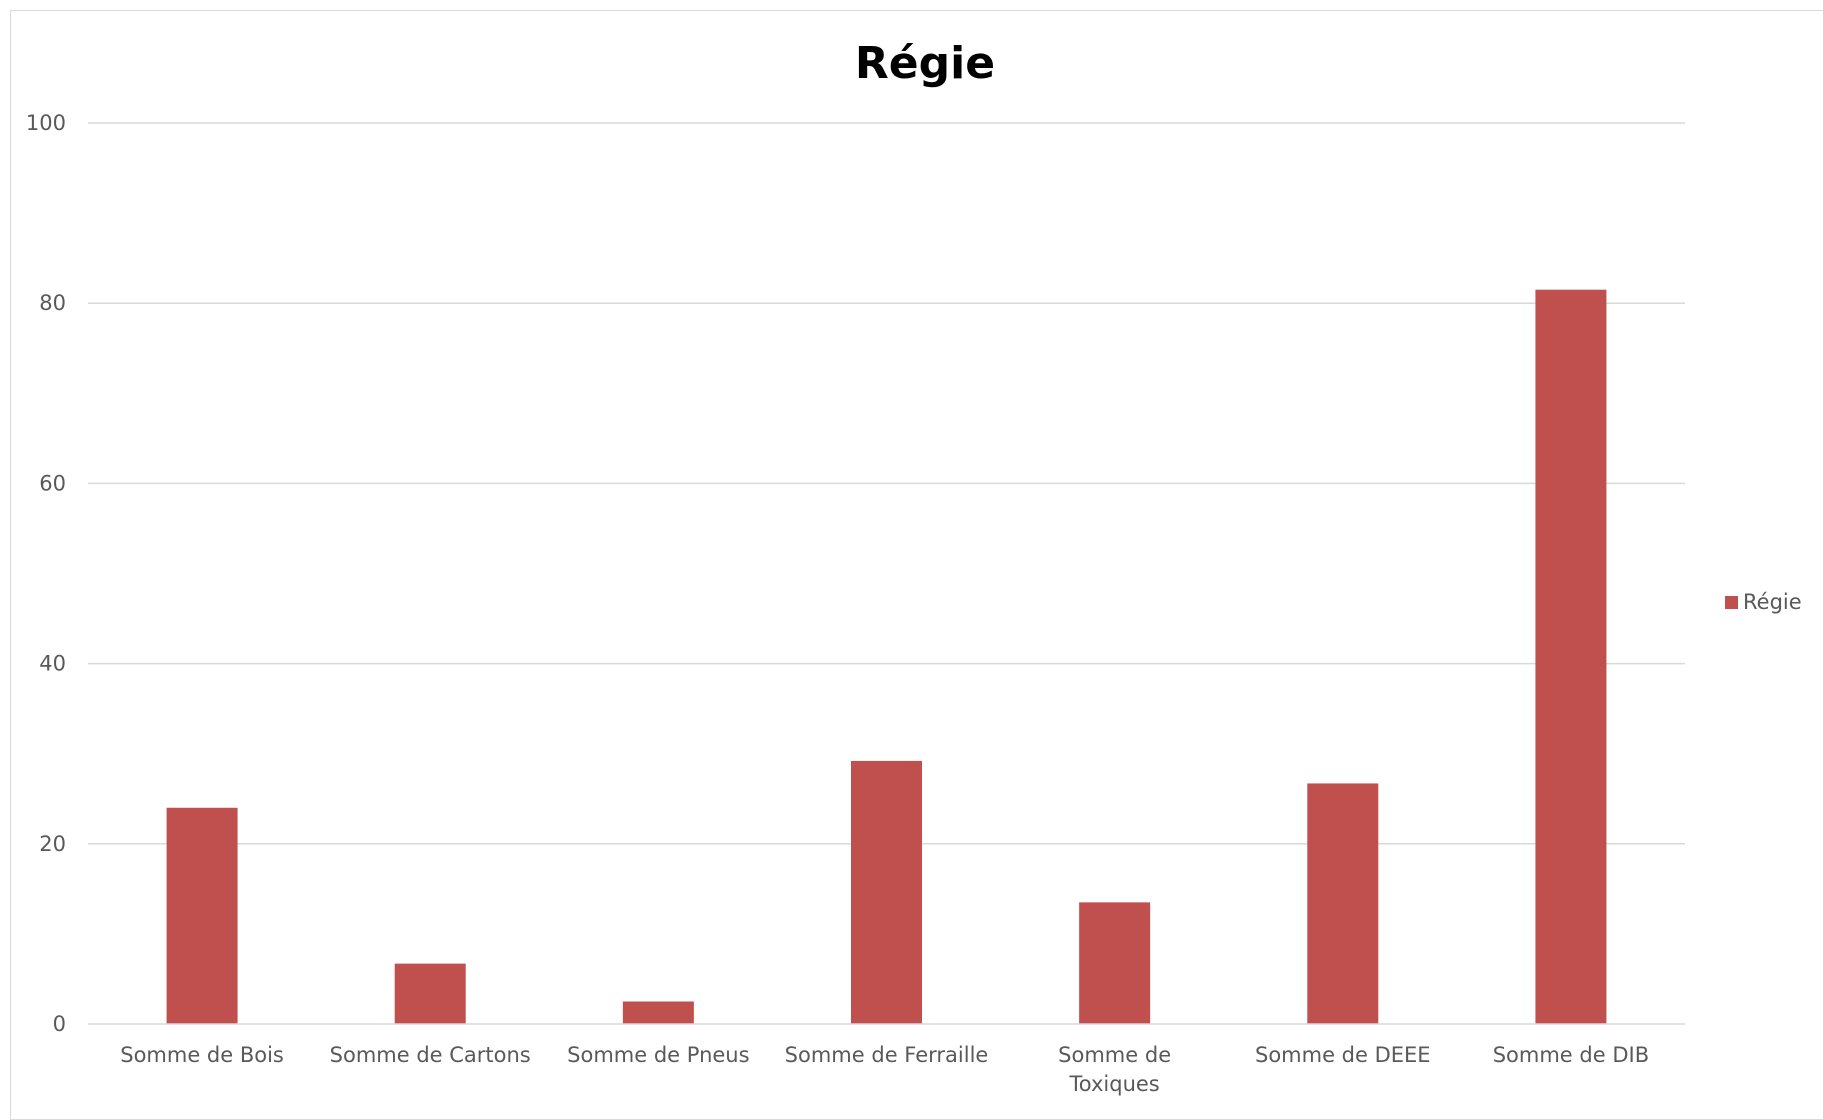 This screenshot has width=1823, height=1120. Describe the element at coordinates (52, 664) in the screenshot. I see `y-tick-label: 40` at that location.